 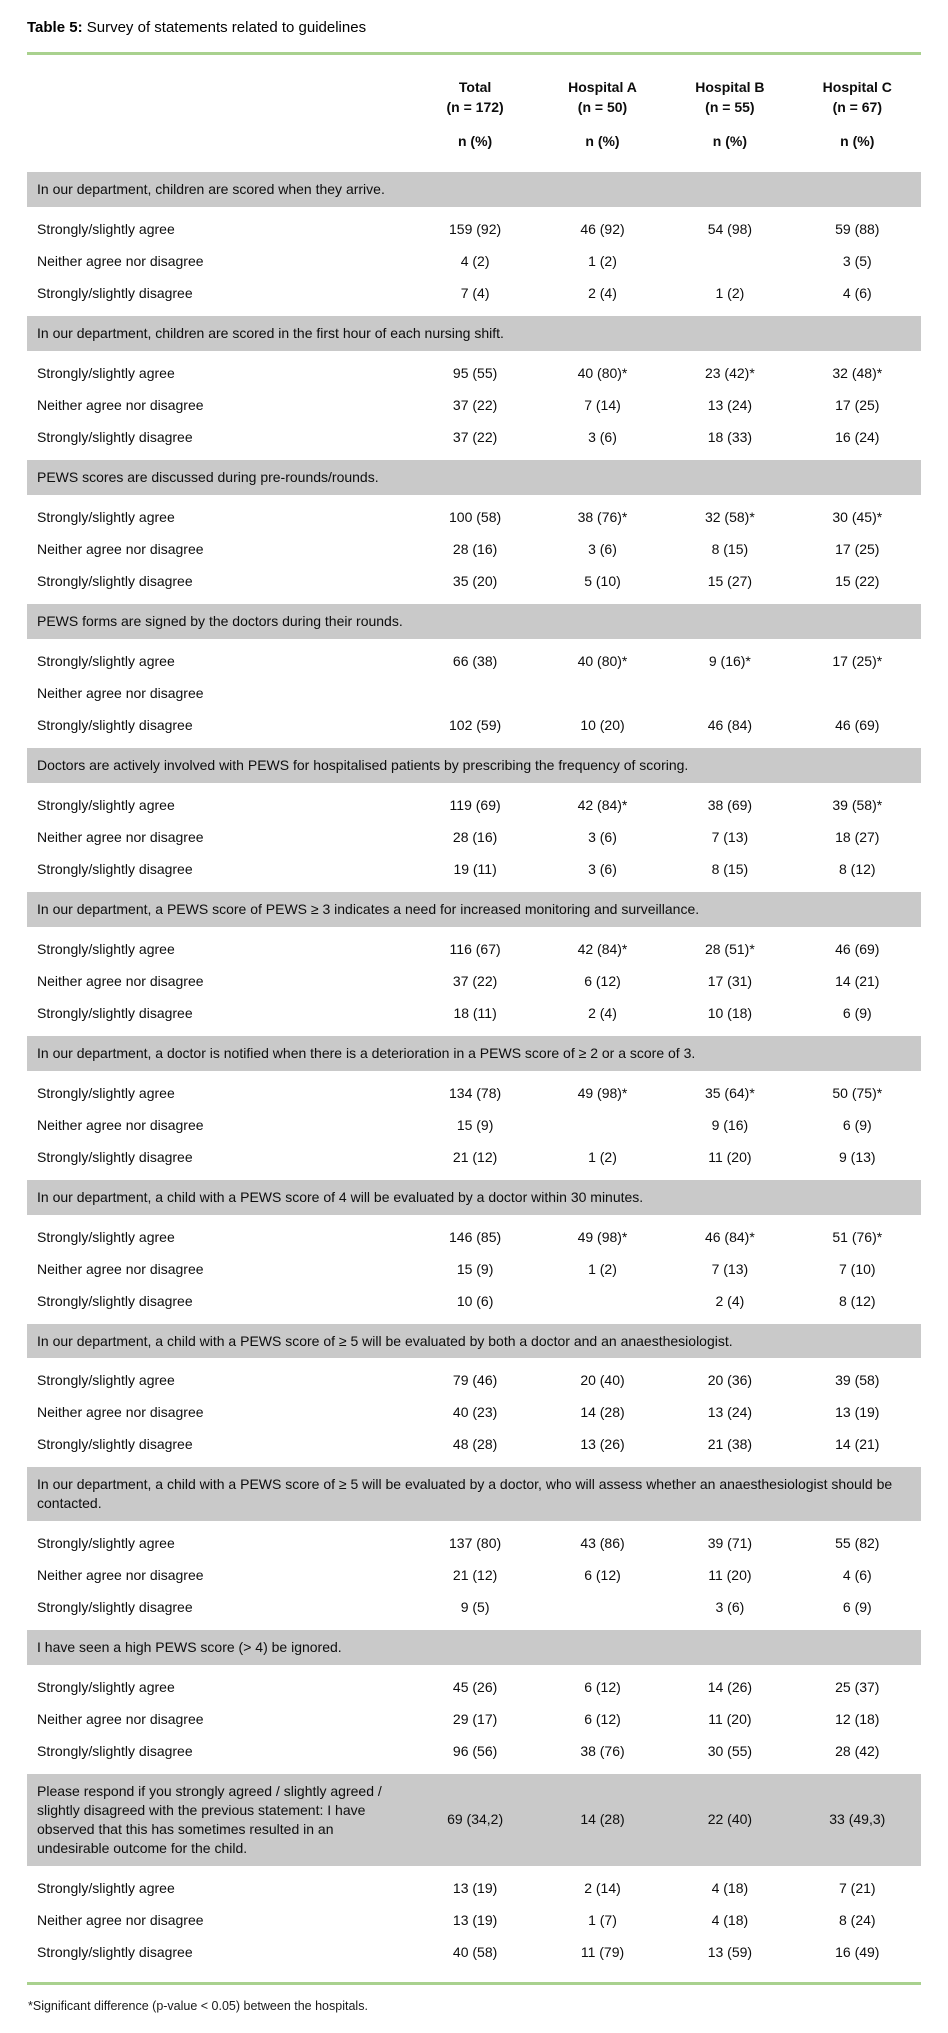 What do you see at coordinates (602, 1092) in the screenshot?
I see `value-cell: 49 (98)*` at bounding box center [602, 1092].